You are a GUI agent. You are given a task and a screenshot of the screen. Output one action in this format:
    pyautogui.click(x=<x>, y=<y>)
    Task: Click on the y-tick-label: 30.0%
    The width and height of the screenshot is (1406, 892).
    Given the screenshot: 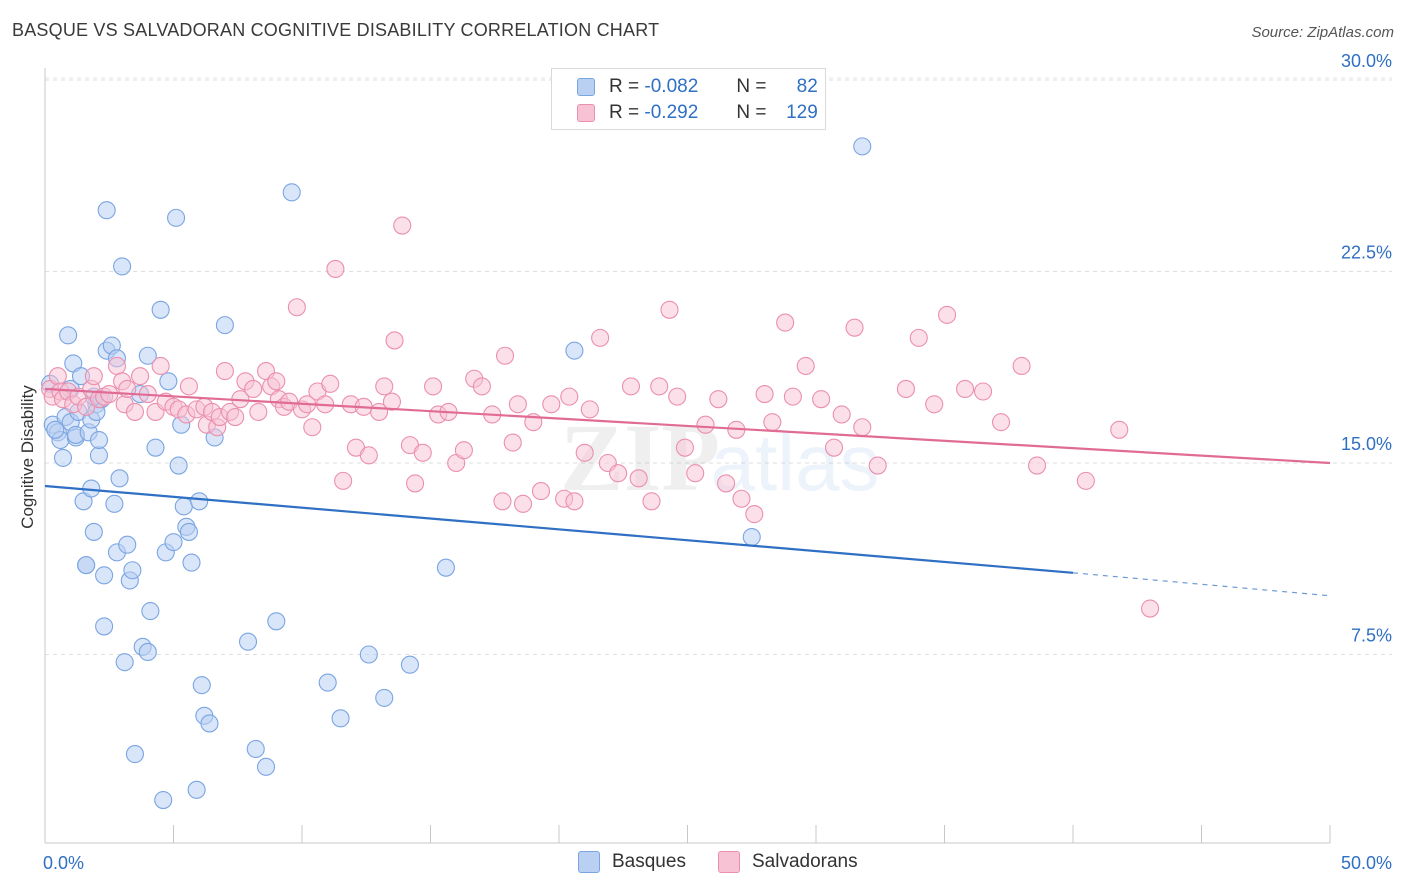 What is the action you would take?
    pyautogui.click(x=1366, y=61)
    